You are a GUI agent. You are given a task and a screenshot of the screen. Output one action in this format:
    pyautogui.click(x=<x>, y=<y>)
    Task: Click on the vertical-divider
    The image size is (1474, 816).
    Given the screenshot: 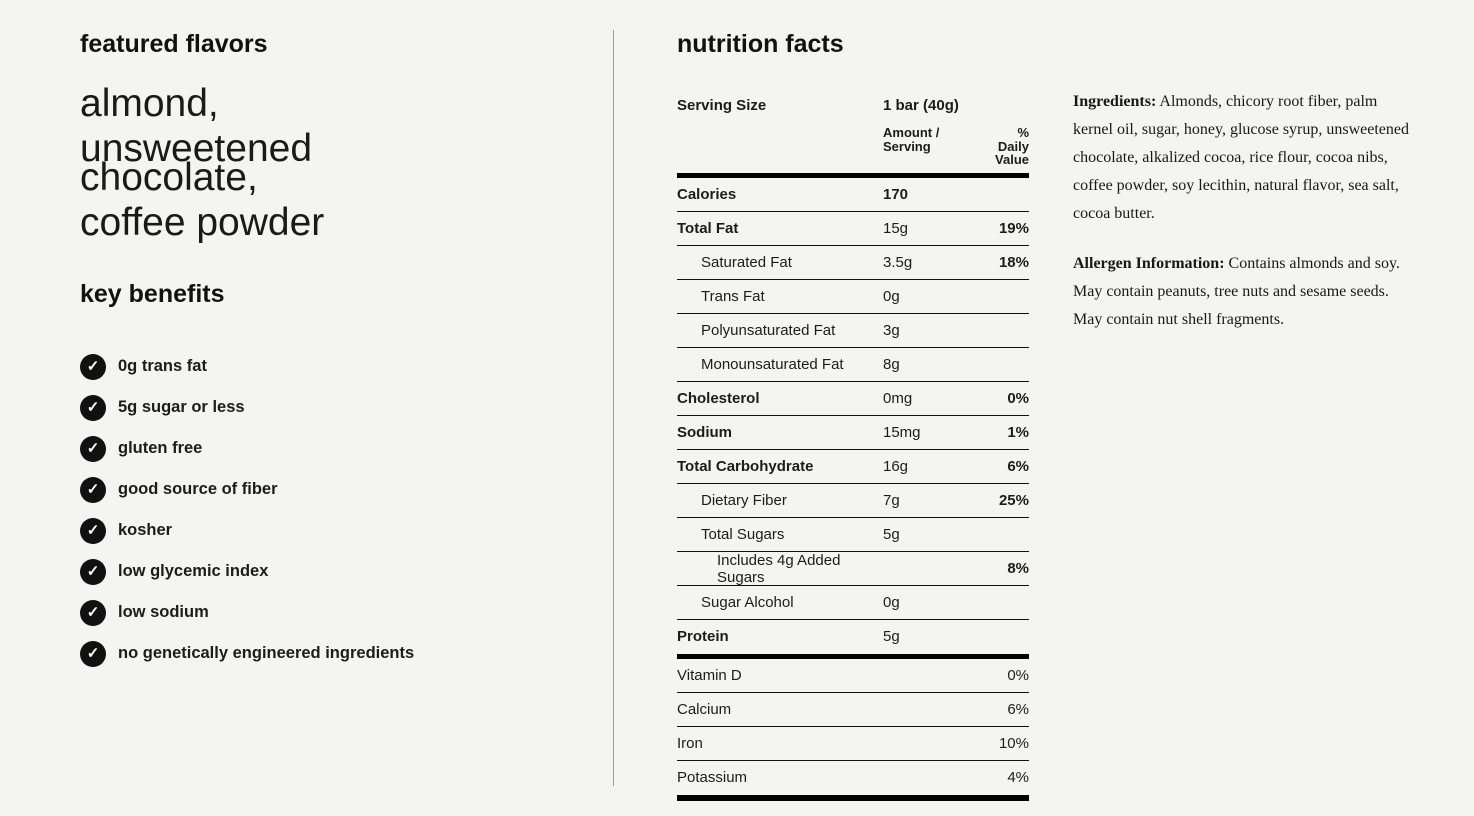 What is the action you would take?
    pyautogui.click(x=613, y=408)
    